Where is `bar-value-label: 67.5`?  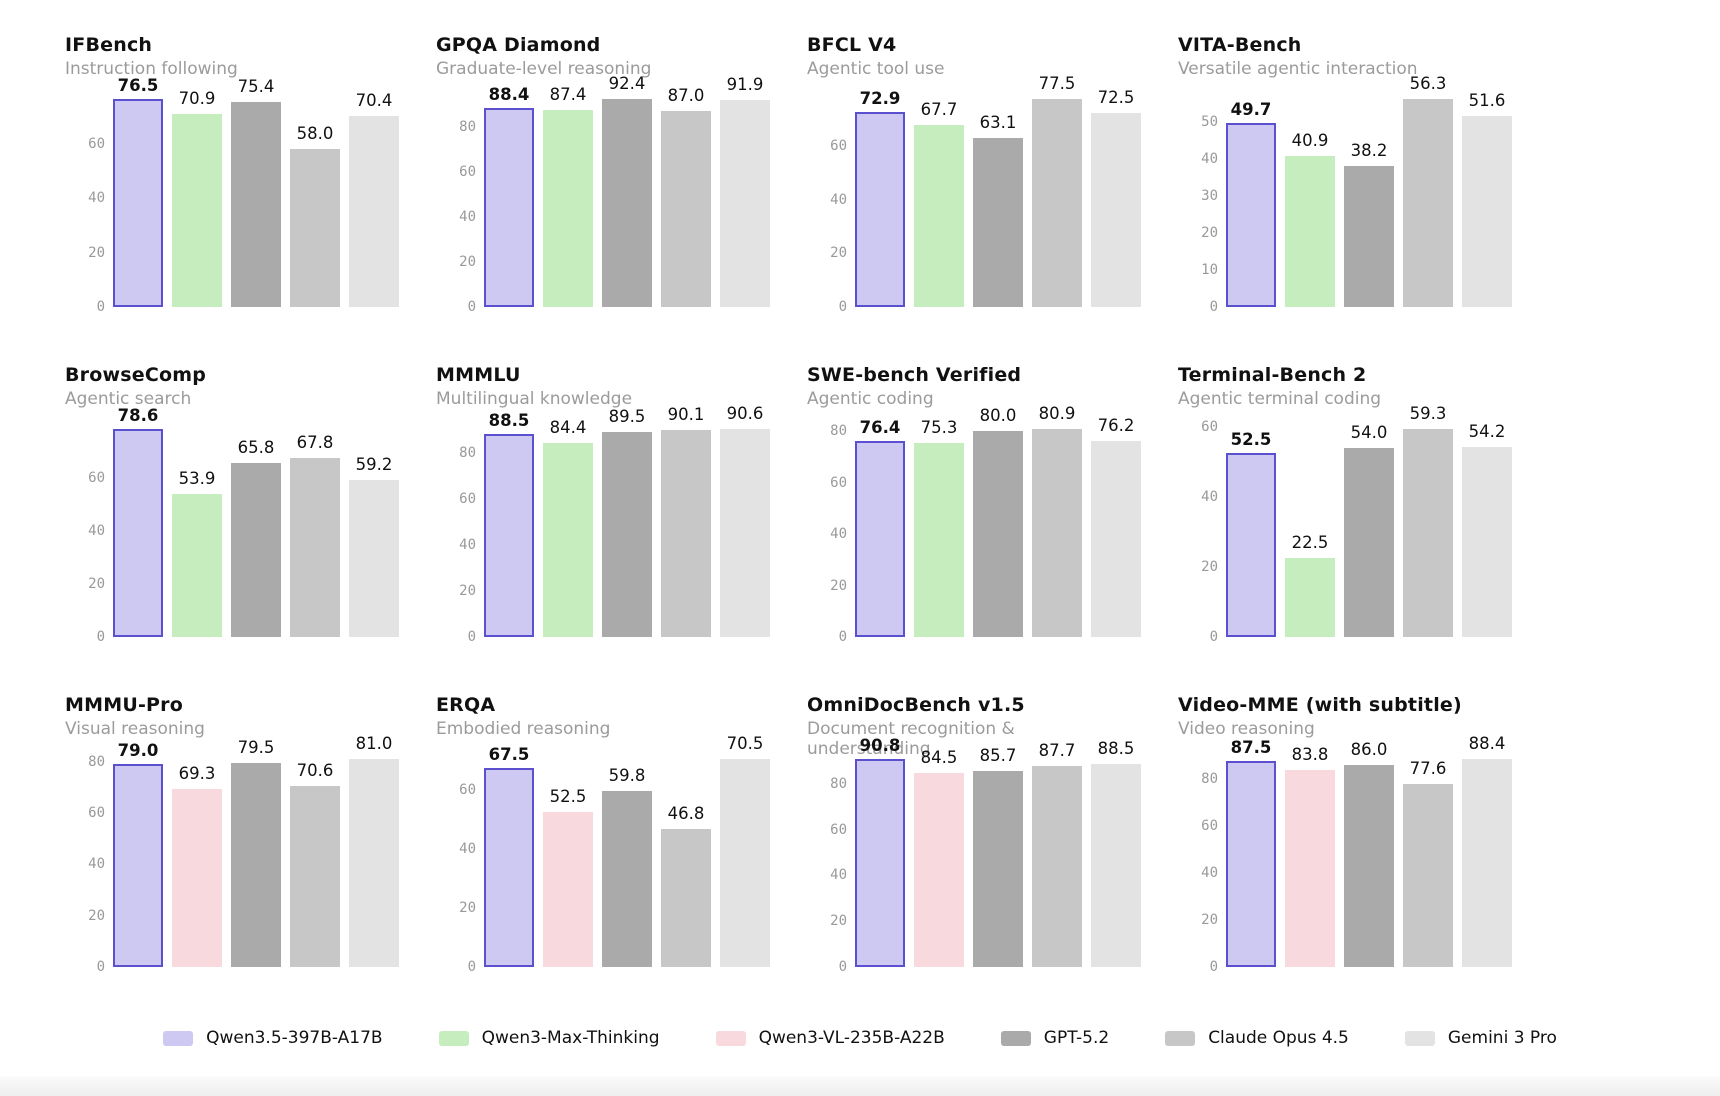
bar-value-label: 67.5 is located at coordinates (509, 754).